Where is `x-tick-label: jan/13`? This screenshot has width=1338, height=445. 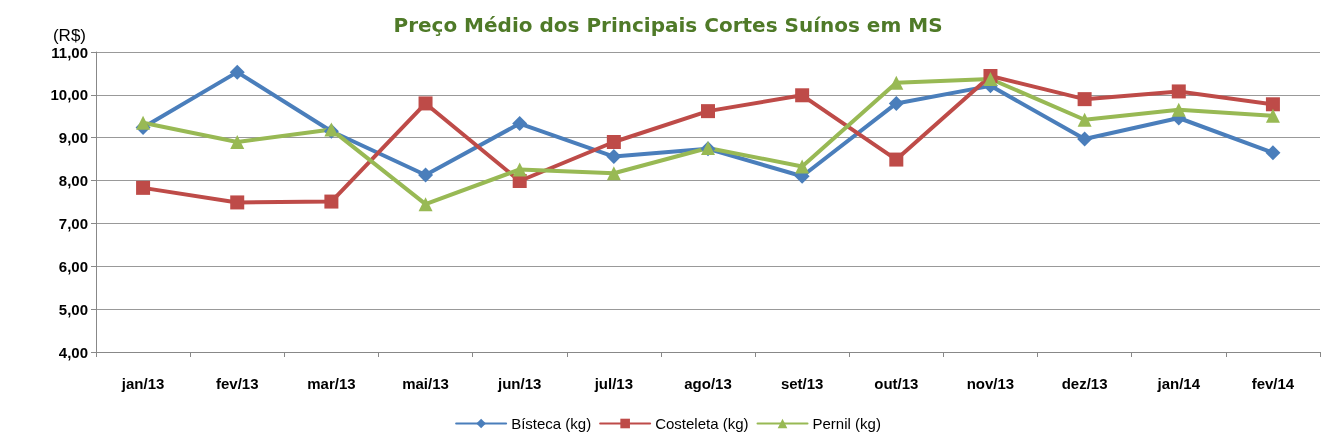 x-tick-label: jan/13 is located at coordinates (142, 383).